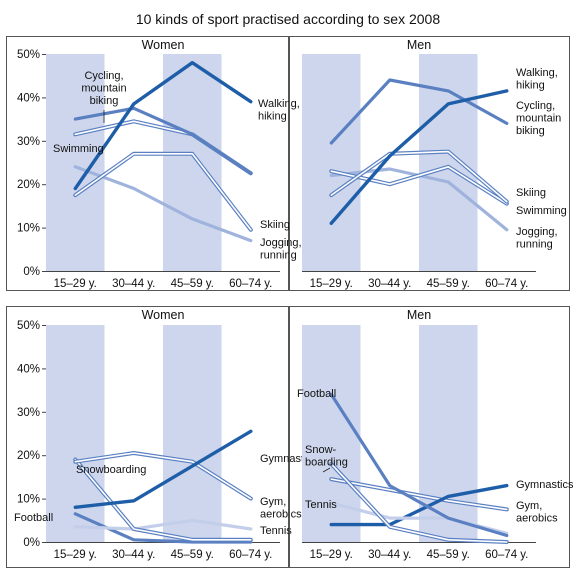 The width and height of the screenshot is (576, 574). What do you see at coordinates (163, 524) in the screenshot?
I see `series-line-tennis` at bounding box center [163, 524].